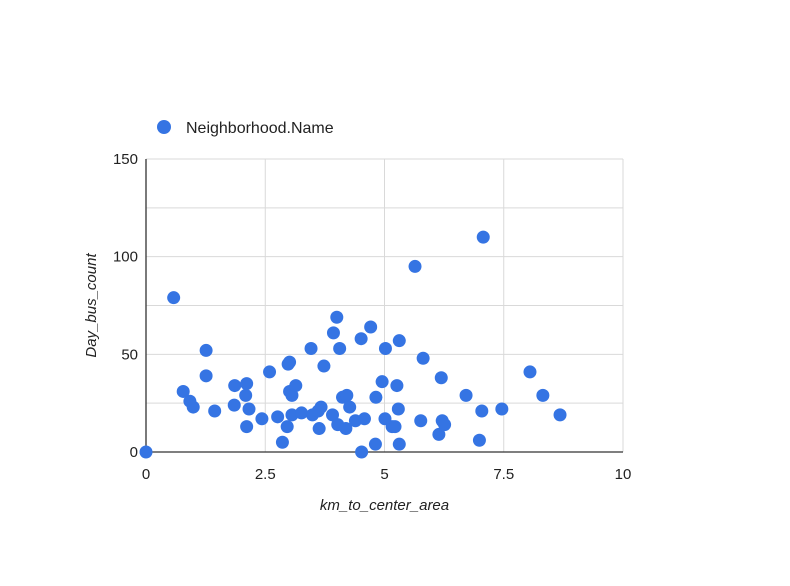 Image resolution: width=790 pixels, height=586 pixels. What do you see at coordinates (384, 474) in the screenshot?
I see `x-tick-label: 5` at bounding box center [384, 474].